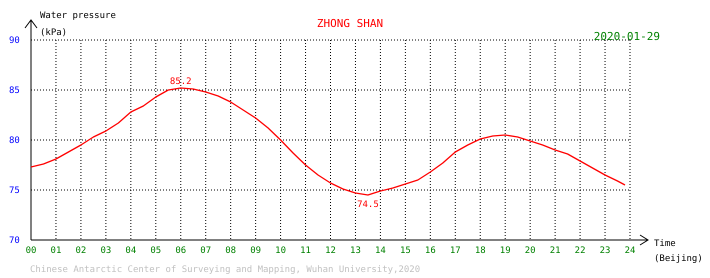 The height and width of the screenshot is (278, 710). What do you see at coordinates (14, 191) in the screenshot?
I see `y-tick-label: 75` at bounding box center [14, 191].